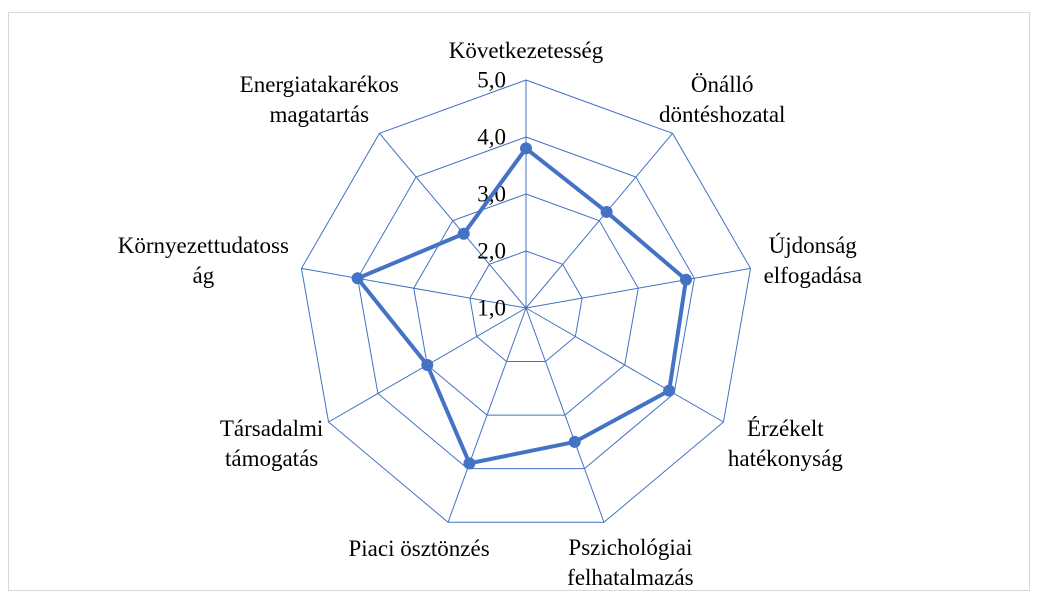 The image size is (1038, 596). Describe the element at coordinates (491, 79) in the screenshot. I see `r-tick-label: 5,0` at that location.